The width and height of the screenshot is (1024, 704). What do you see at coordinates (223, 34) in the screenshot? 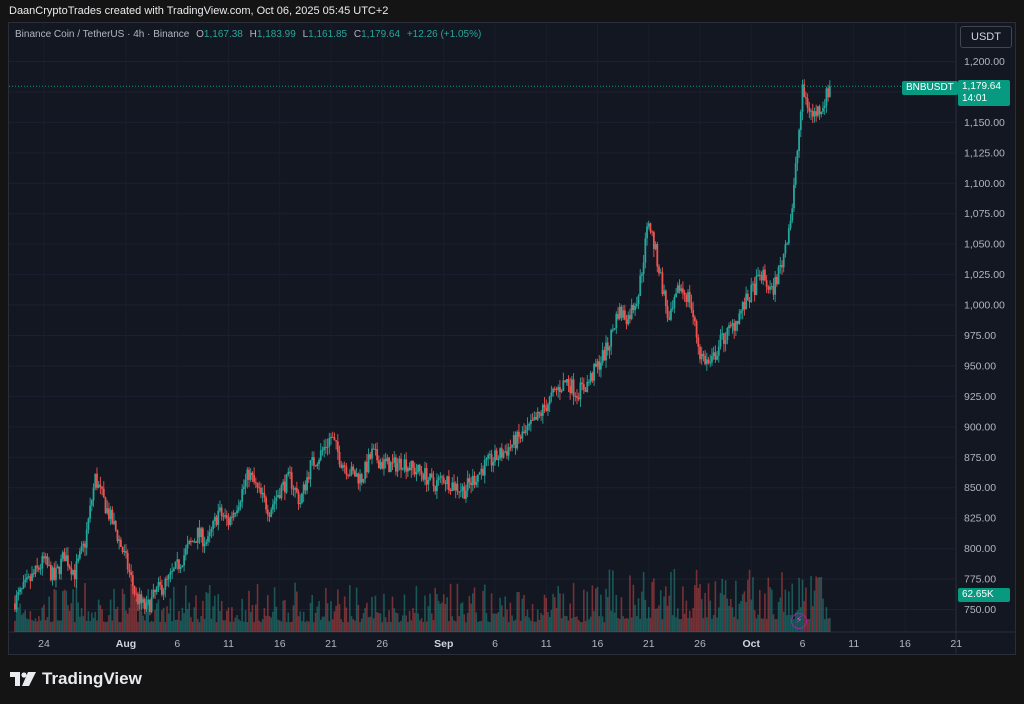
I see `open-value: 1,167.38` at bounding box center [223, 34].